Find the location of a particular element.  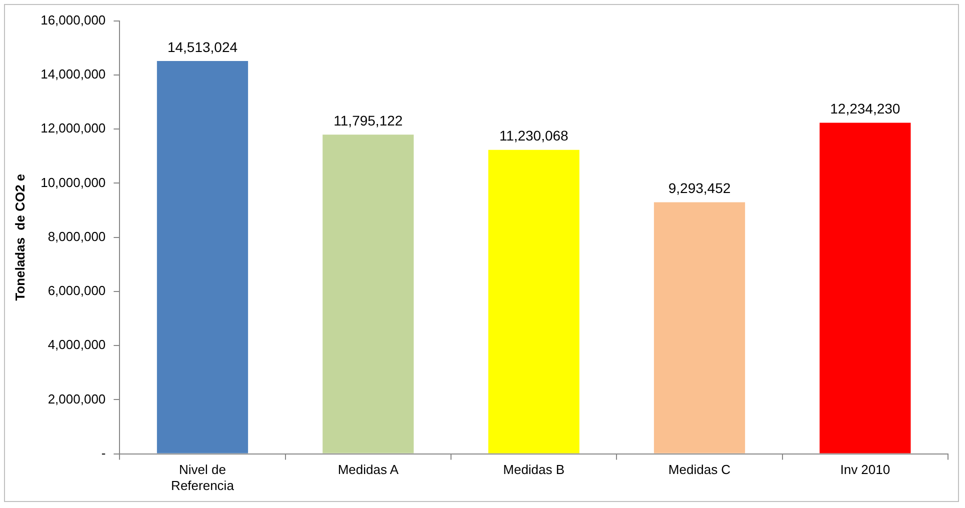

x-tick-label: Medidas B is located at coordinates (534, 470).